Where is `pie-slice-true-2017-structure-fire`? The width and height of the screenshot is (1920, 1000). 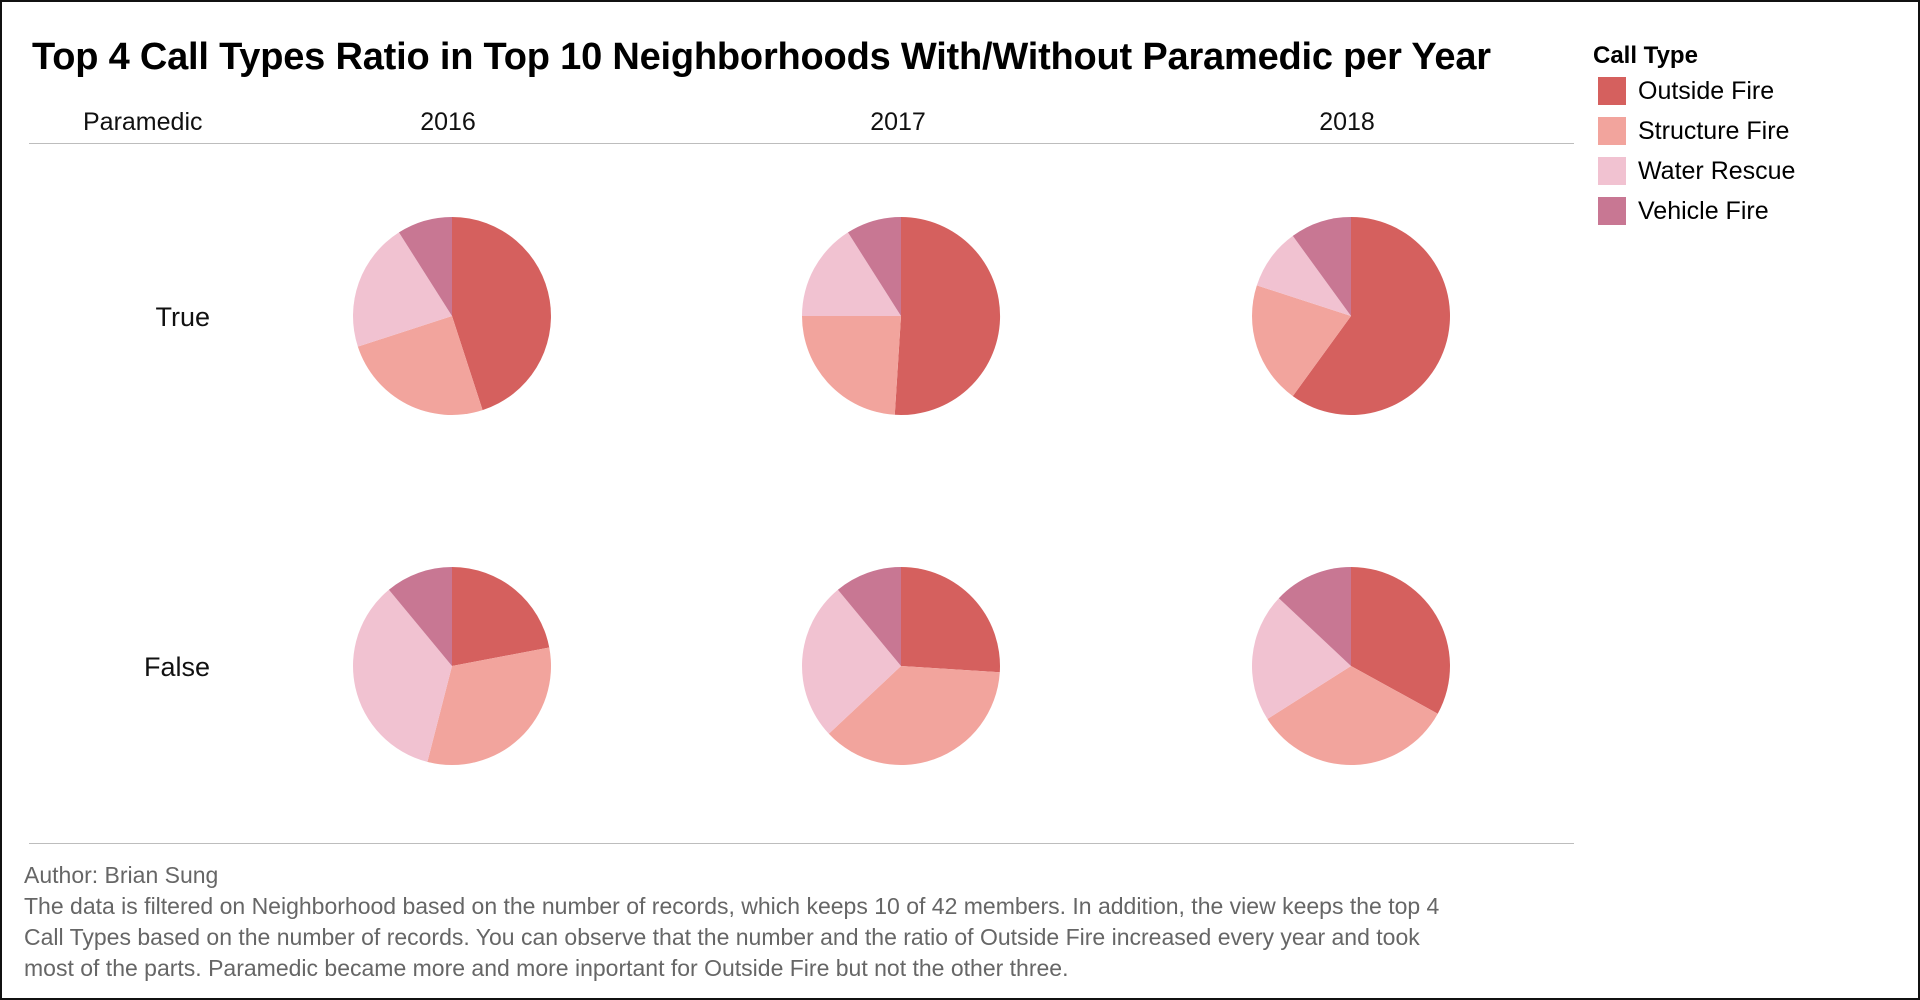
pie-slice-true-2017-structure-fire is located at coordinates (851, 365).